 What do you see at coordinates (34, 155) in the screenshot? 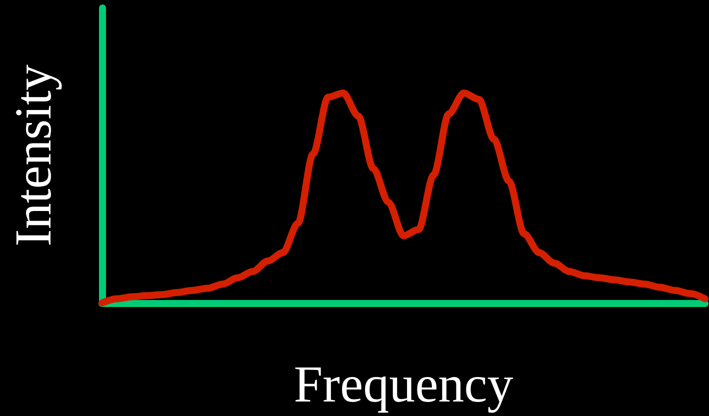
I see `y-axis-title: Intensity` at bounding box center [34, 155].